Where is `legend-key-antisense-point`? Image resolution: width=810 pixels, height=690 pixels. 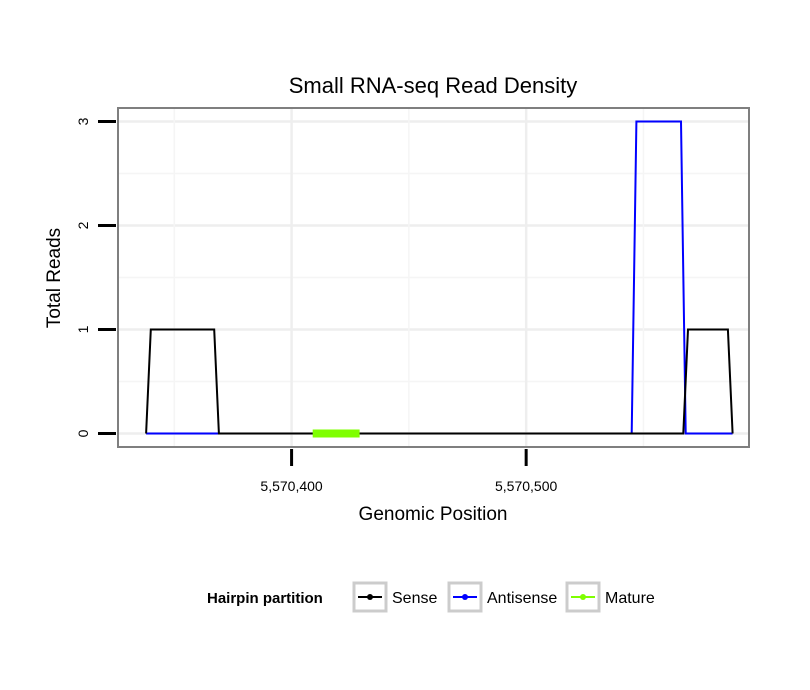 legend-key-antisense-point is located at coordinates (465, 597).